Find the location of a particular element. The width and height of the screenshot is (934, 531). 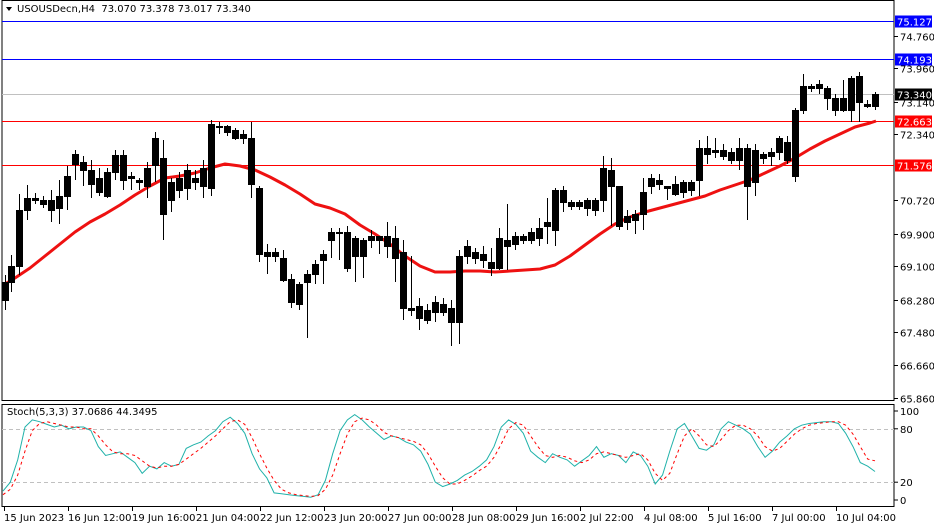

time-tick-label: 15 Jun 2023 is located at coordinates (34, 518).